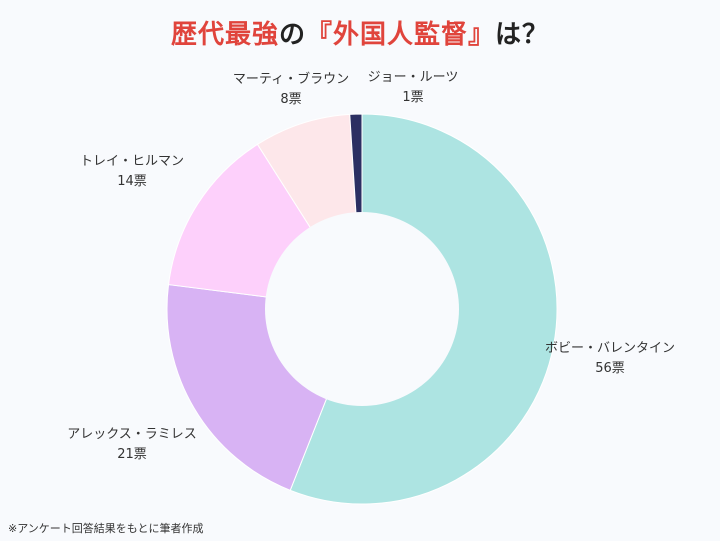 This screenshot has width=720, height=541. Describe the element at coordinates (522, 35) in the screenshot. I see `title-part-4: は？` at that location.